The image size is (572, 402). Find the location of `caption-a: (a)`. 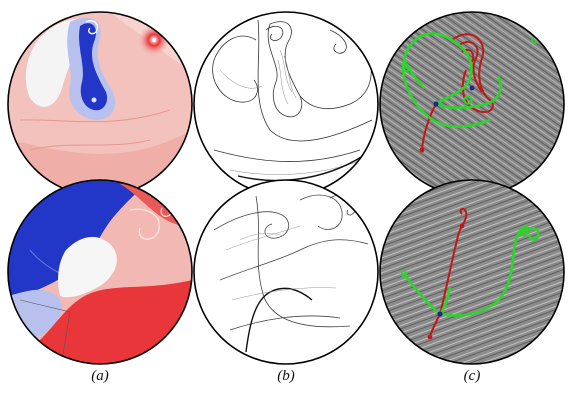

caption-a: (a) is located at coordinates (100, 376).